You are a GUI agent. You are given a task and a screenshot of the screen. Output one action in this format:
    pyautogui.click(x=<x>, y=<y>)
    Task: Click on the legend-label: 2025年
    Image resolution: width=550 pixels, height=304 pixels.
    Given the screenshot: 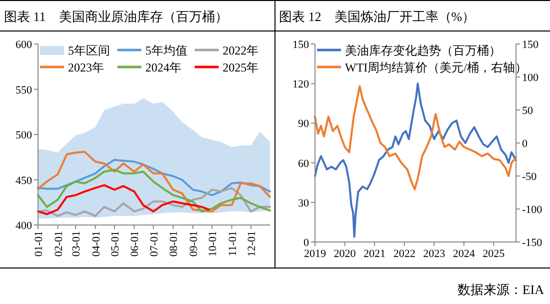 What is the action you would take?
    pyautogui.click(x=240, y=67)
    